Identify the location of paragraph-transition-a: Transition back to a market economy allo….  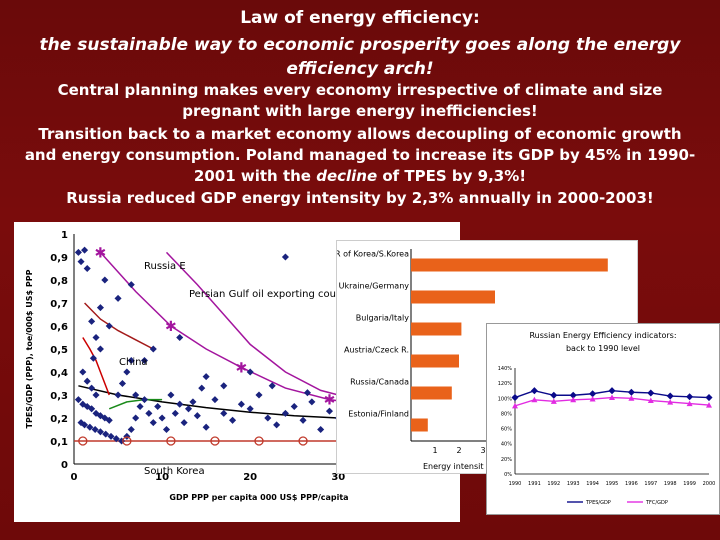
(360, 155).